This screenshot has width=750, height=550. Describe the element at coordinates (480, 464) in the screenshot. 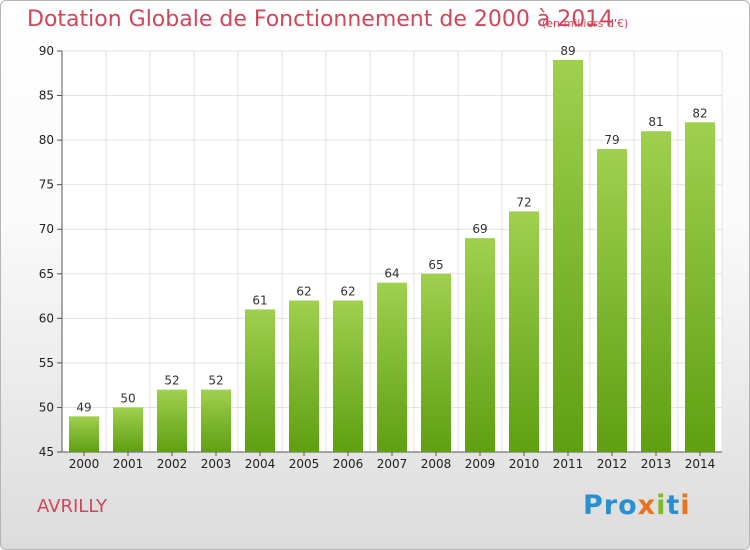

I see `x-tick-label: 2009` at that location.